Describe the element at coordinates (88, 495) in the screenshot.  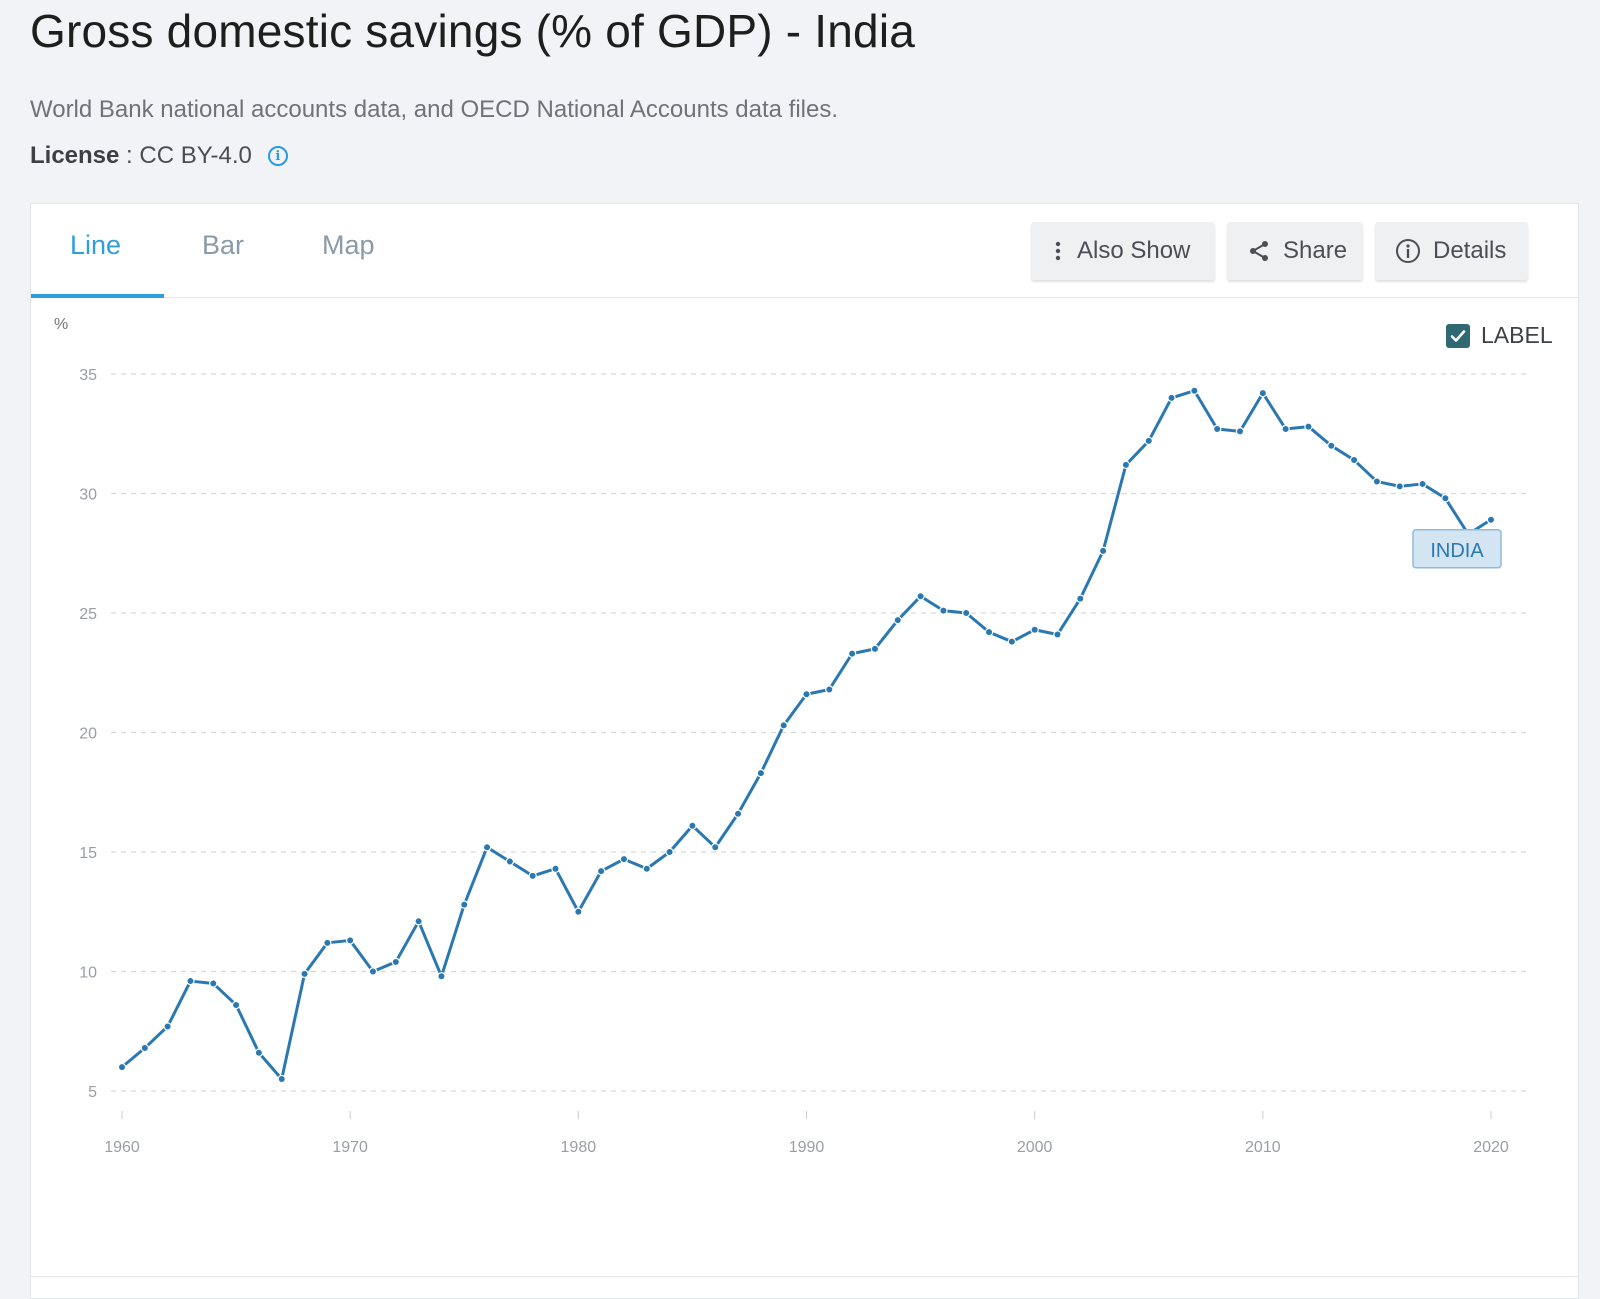
I see `y-tick-label: 30` at that location.